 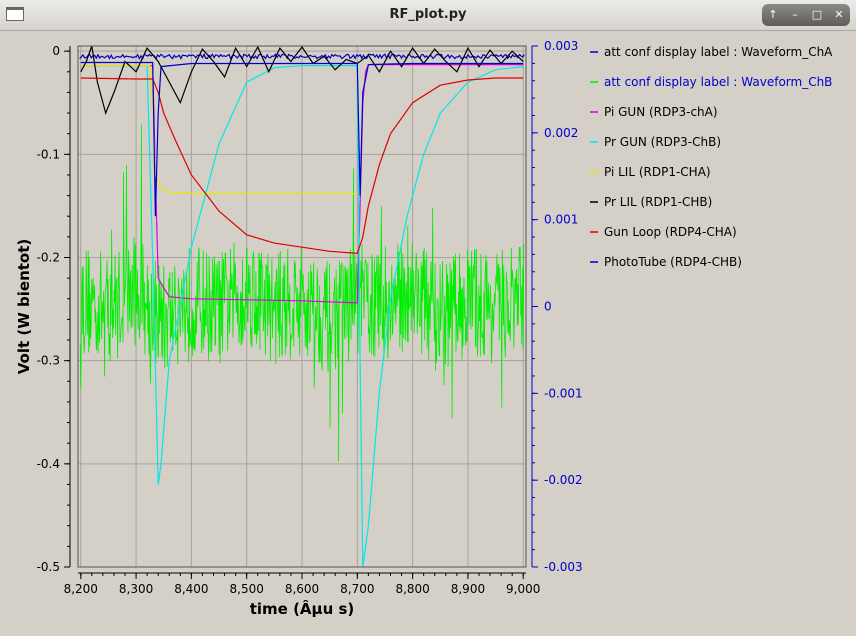 I want to click on y2-tick-label: 0.002, so click(x=561, y=133).